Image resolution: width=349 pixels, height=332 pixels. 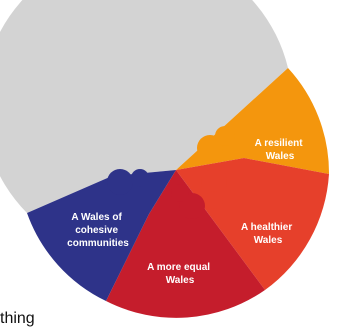 What do you see at coordinates (178, 267) in the screenshot?
I see `label-equal-line-1: A more equal` at bounding box center [178, 267].